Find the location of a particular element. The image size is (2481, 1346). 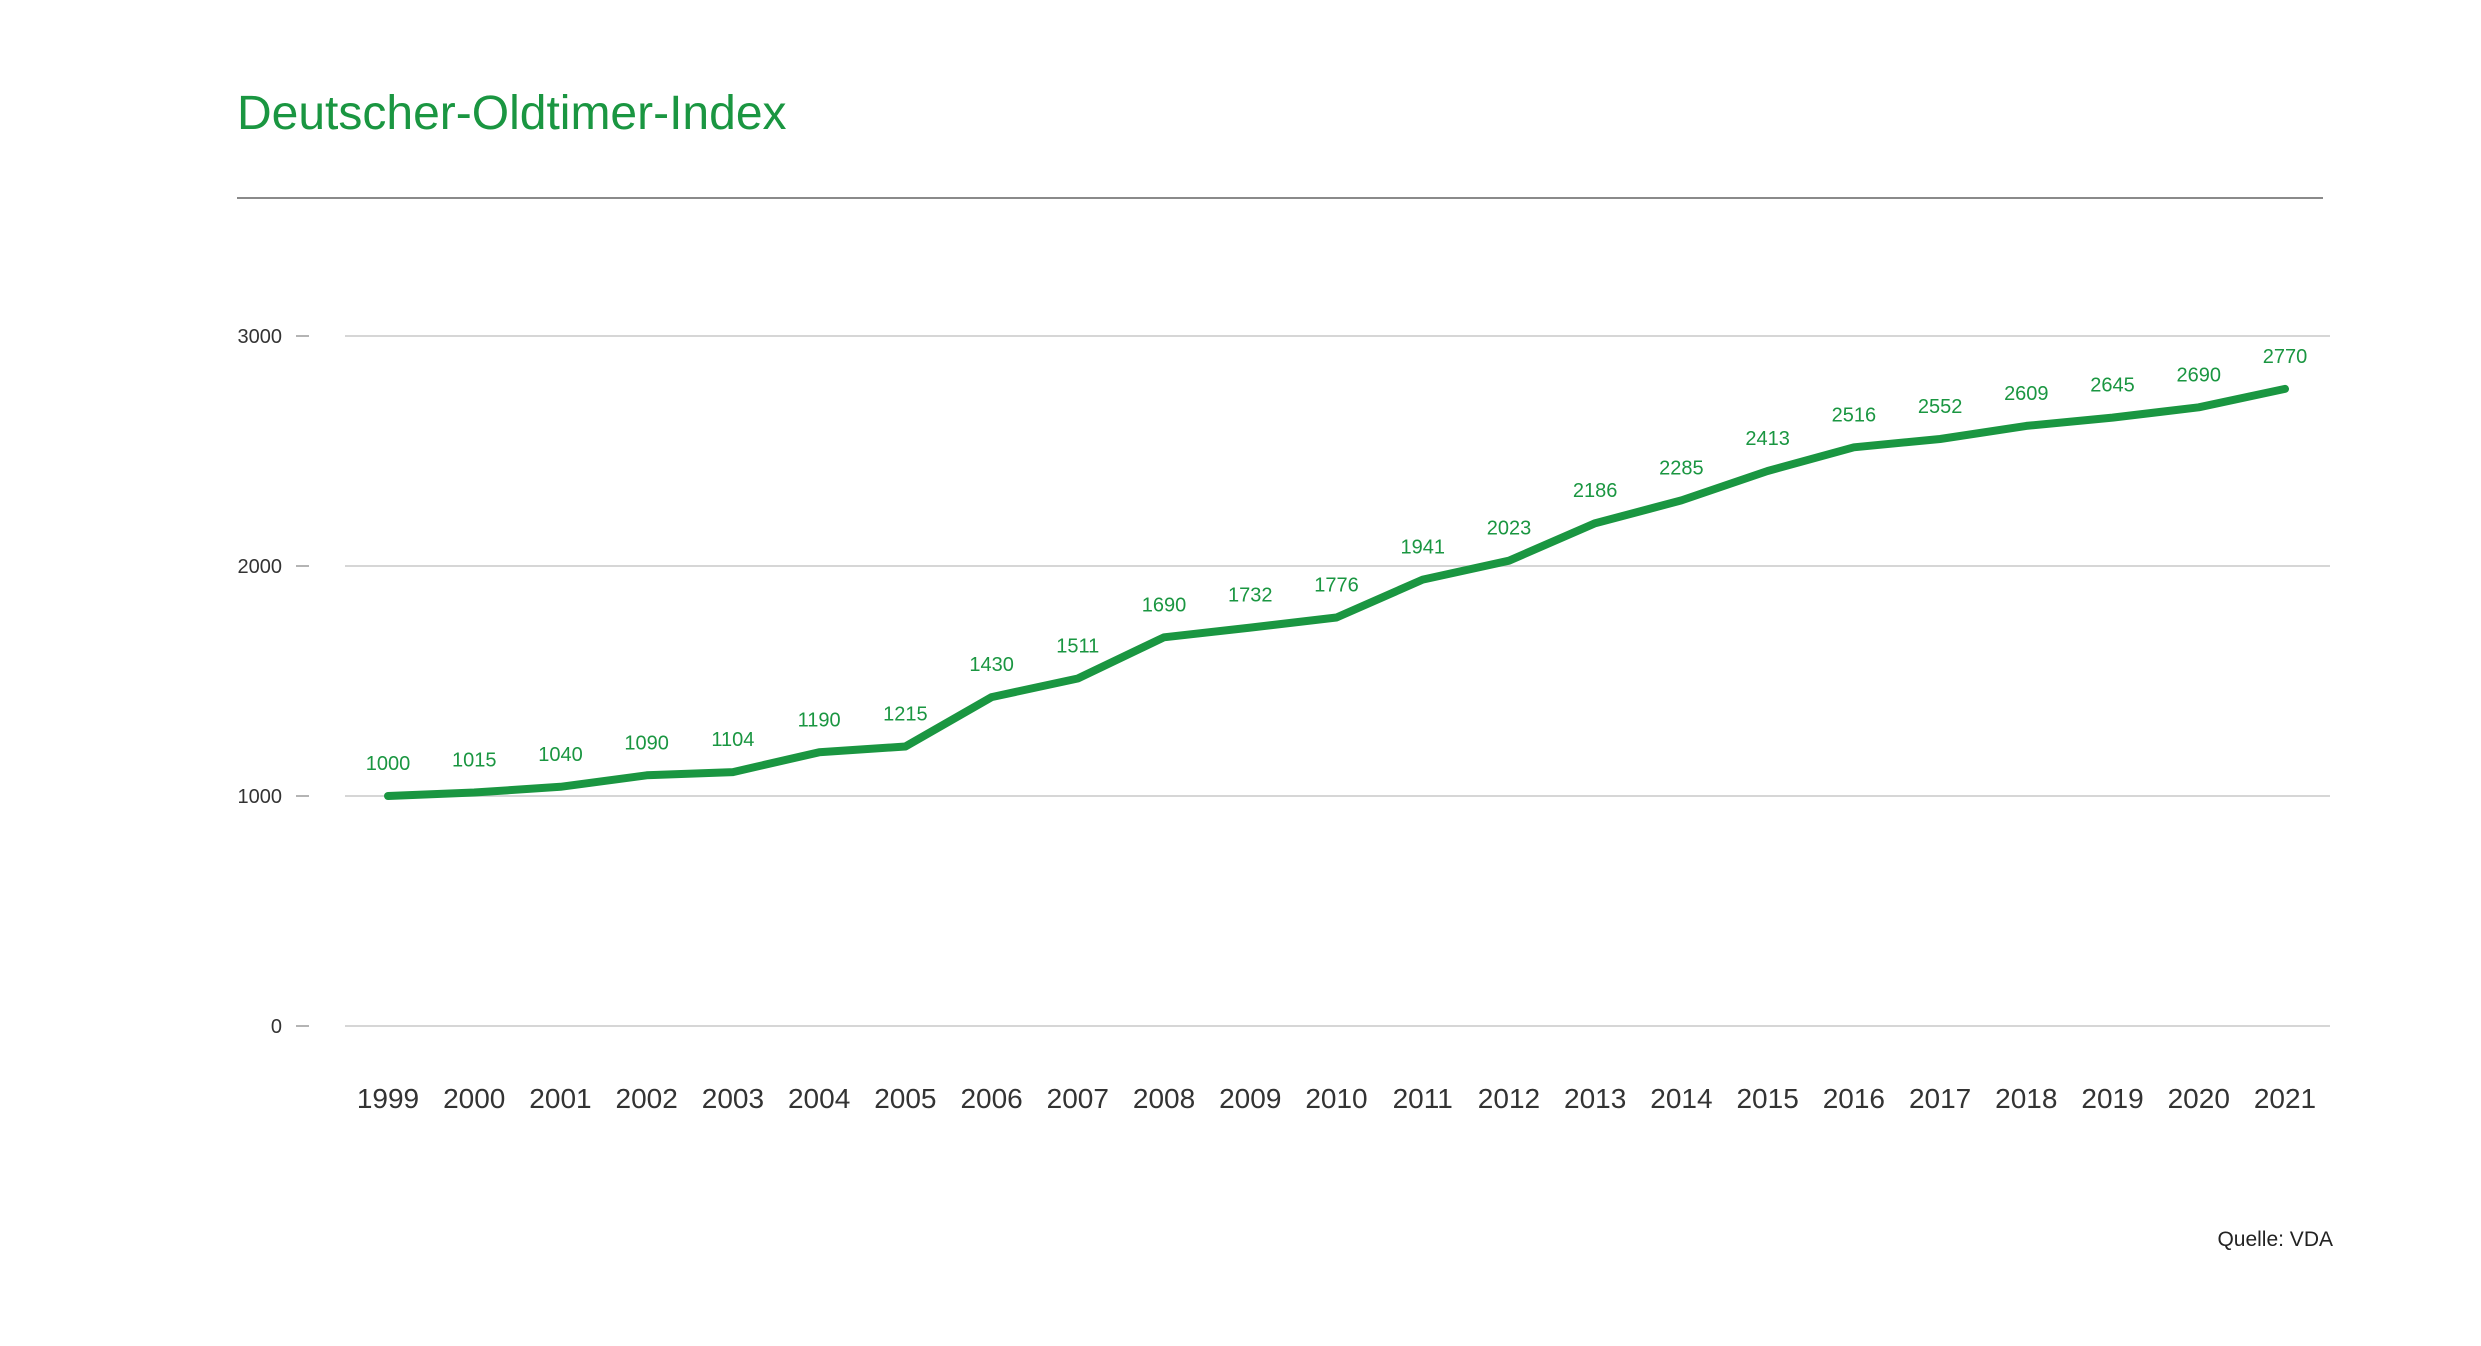

x-tick-label-2011: 2011 is located at coordinates (1423, 1098).